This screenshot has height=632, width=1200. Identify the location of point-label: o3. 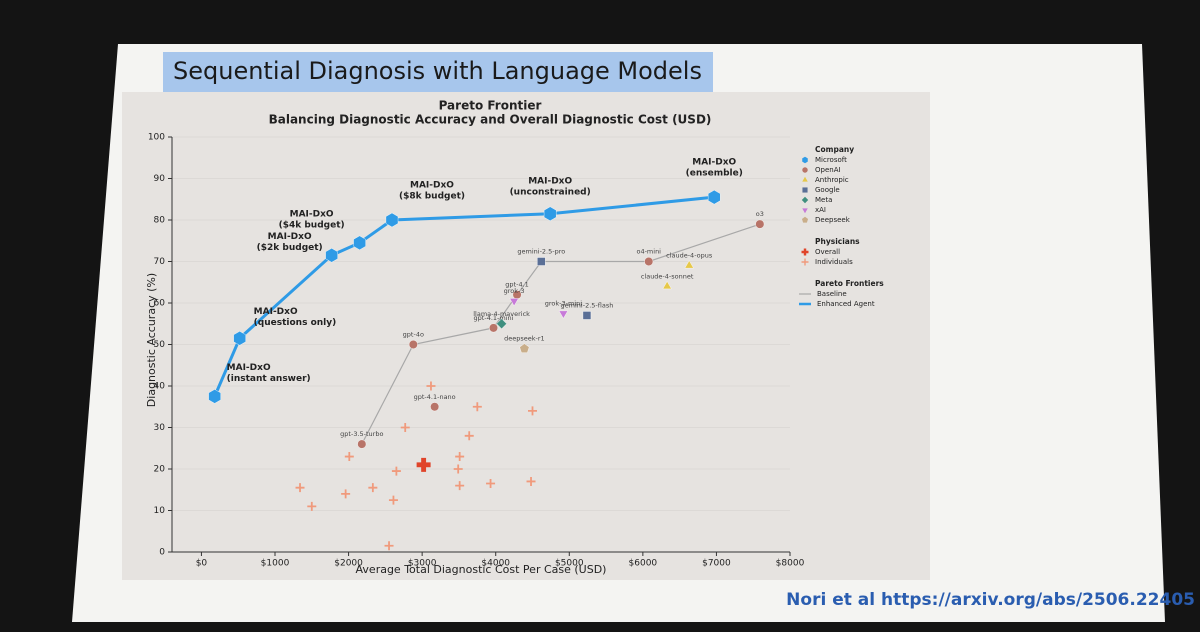
(760, 214).